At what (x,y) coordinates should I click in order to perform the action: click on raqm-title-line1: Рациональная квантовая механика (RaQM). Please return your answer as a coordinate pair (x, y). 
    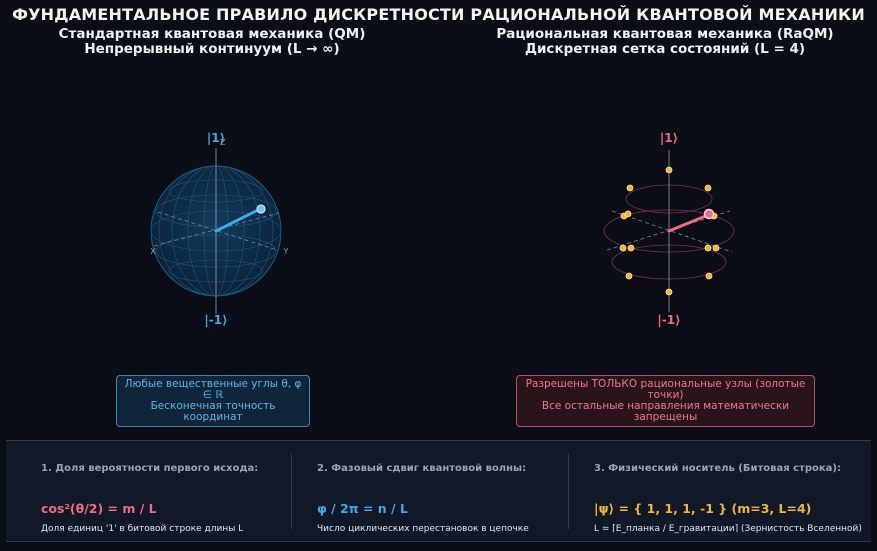
    Looking at the image, I should click on (665, 34).